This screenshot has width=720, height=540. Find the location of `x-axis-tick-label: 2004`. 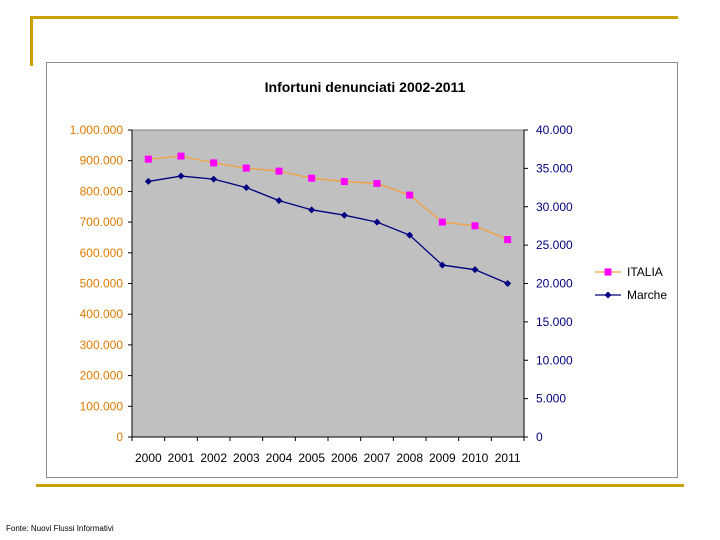

x-axis-tick-label: 2004 is located at coordinates (279, 458).